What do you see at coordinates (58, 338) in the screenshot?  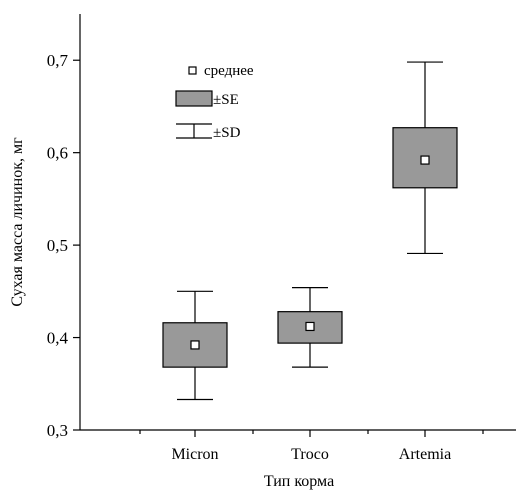 I see `y-tick-label: 0,4` at bounding box center [58, 338].